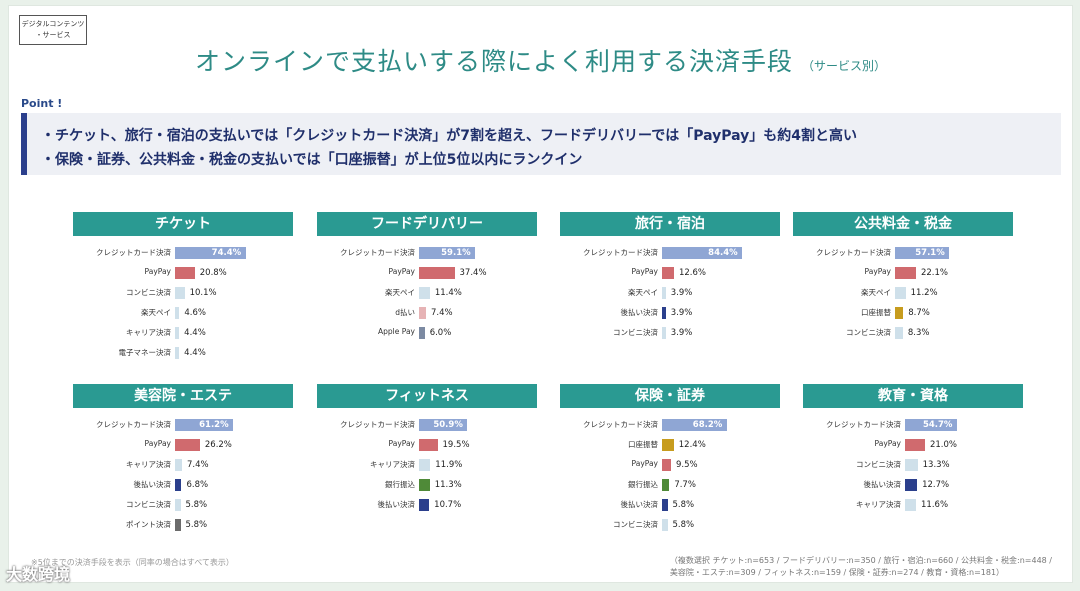 This screenshot has width=1080, height=591. What do you see at coordinates (935, 505) in the screenshot?
I see `data-label: 11.6%` at bounding box center [935, 505].